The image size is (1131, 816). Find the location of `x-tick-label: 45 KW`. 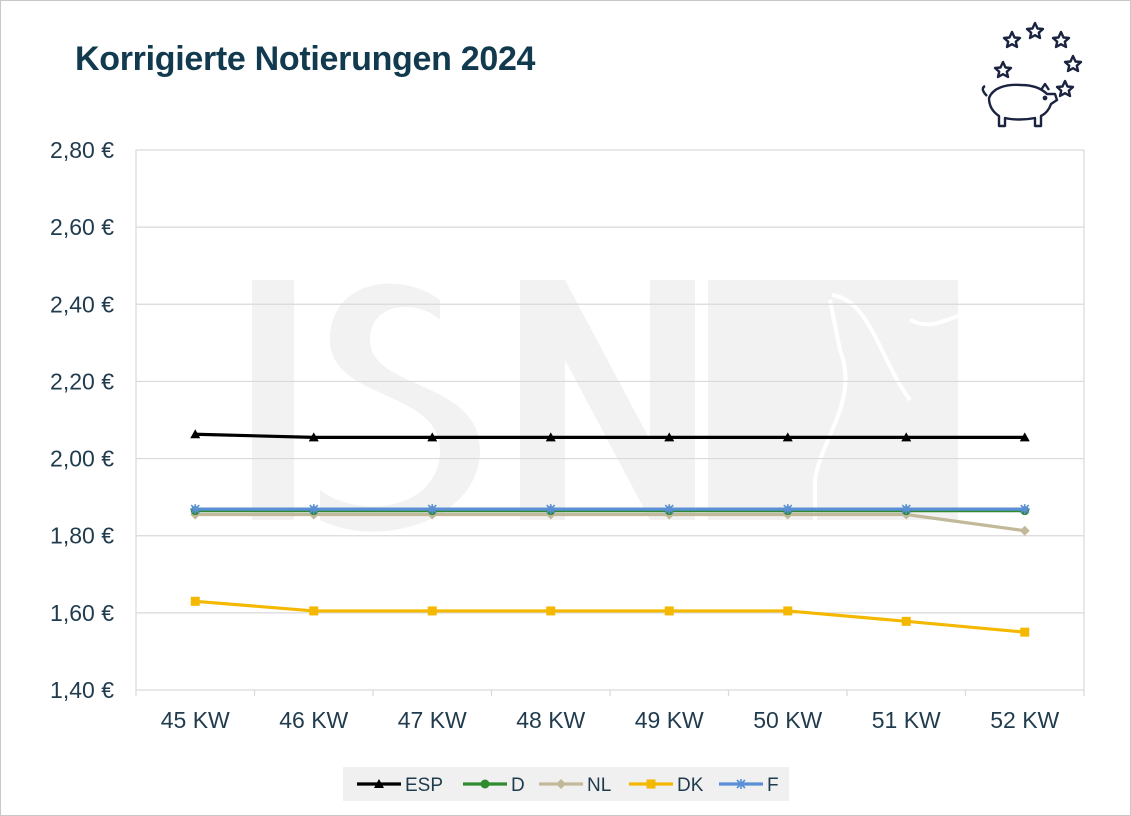

x-tick-label: 45 KW is located at coordinates (195, 720).